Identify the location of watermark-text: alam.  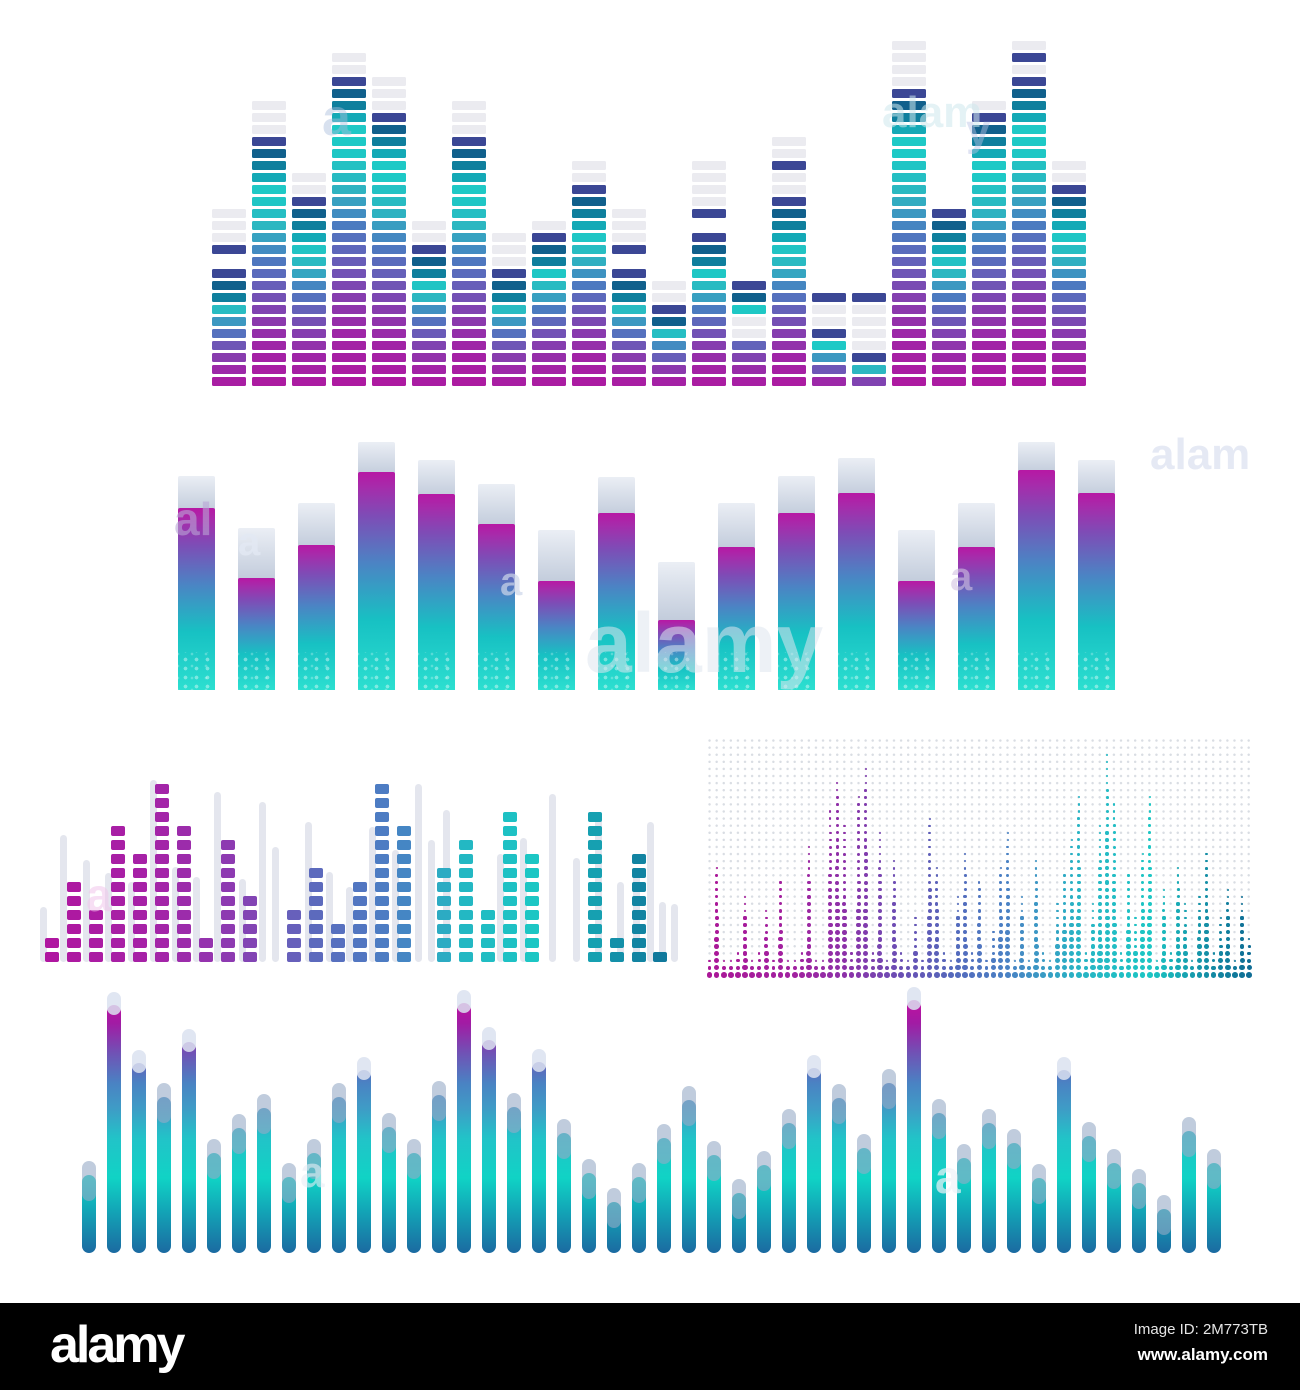
(1200, 454).